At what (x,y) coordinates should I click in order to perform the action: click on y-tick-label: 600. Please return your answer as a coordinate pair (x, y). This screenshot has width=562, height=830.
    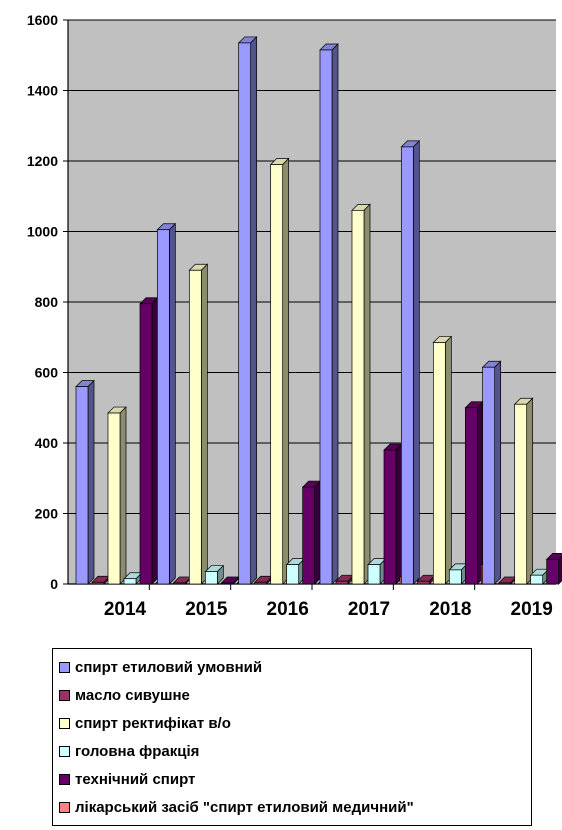
    Looking at the image, I should click on (47, 373).